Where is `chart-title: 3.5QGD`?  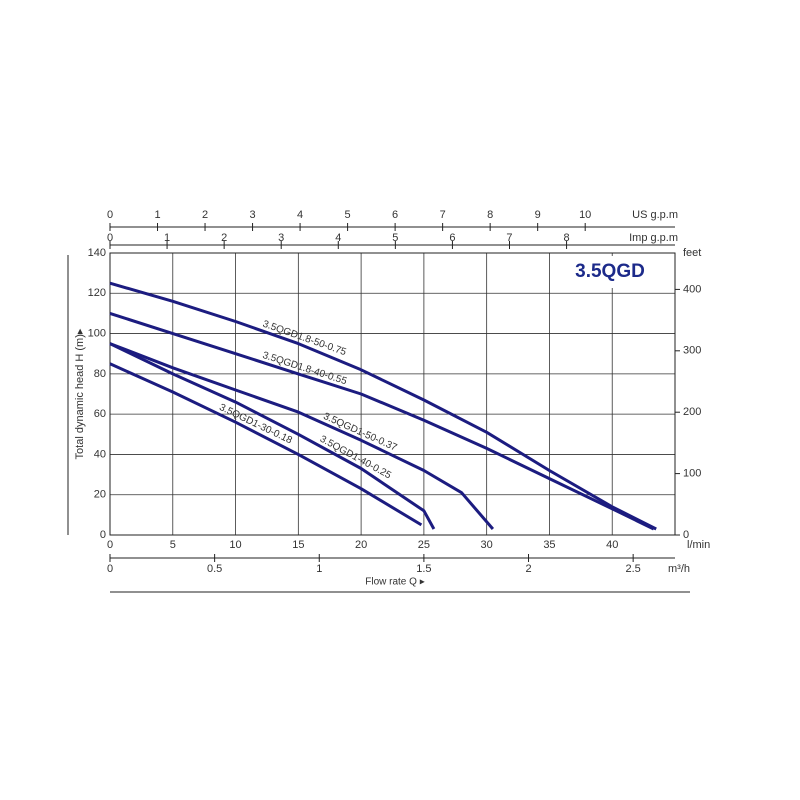 chart-title: 3.5QGD is located at coordinates (610, 271).